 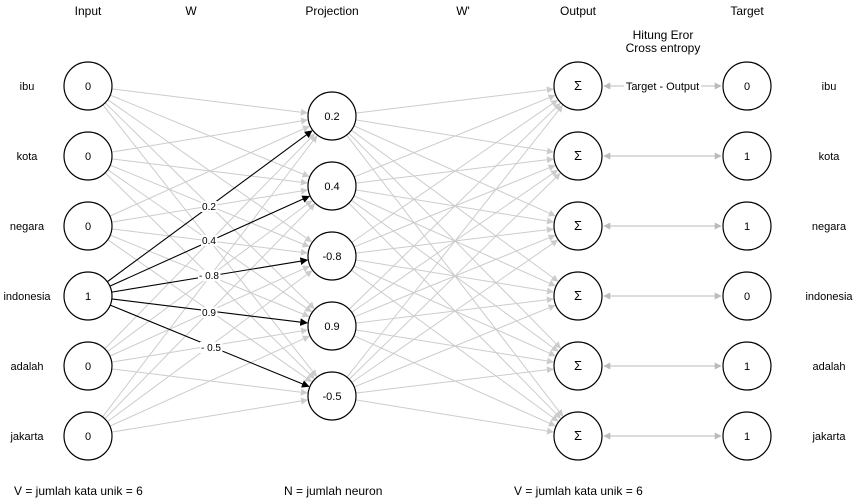 I want to click on word-label-left: ibu, so click(x=27, y=87).